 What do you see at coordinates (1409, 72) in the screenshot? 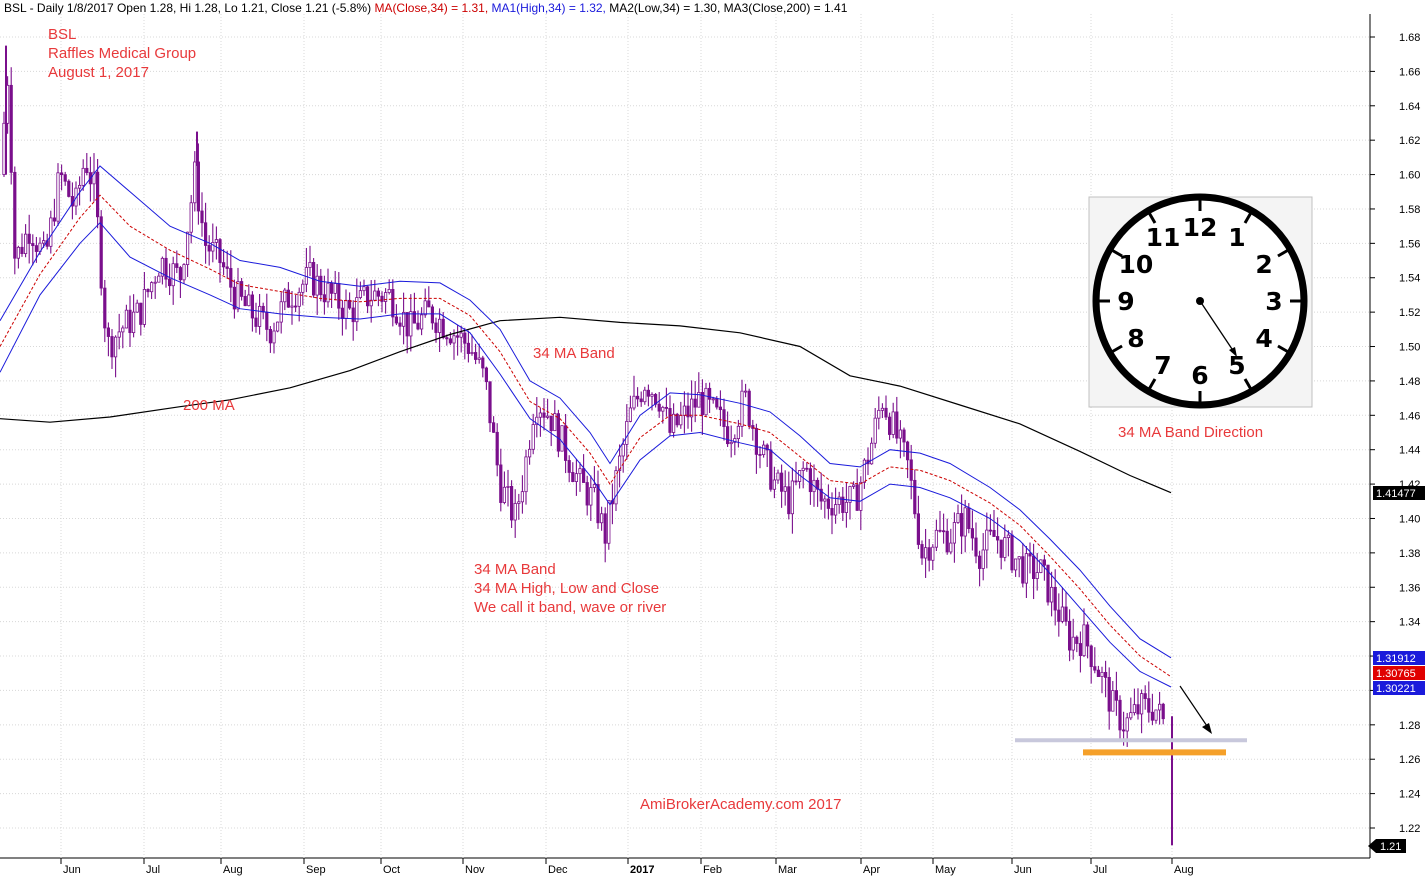
I see `y-tick-label: 1.66` at bounding box center [1409, 72].